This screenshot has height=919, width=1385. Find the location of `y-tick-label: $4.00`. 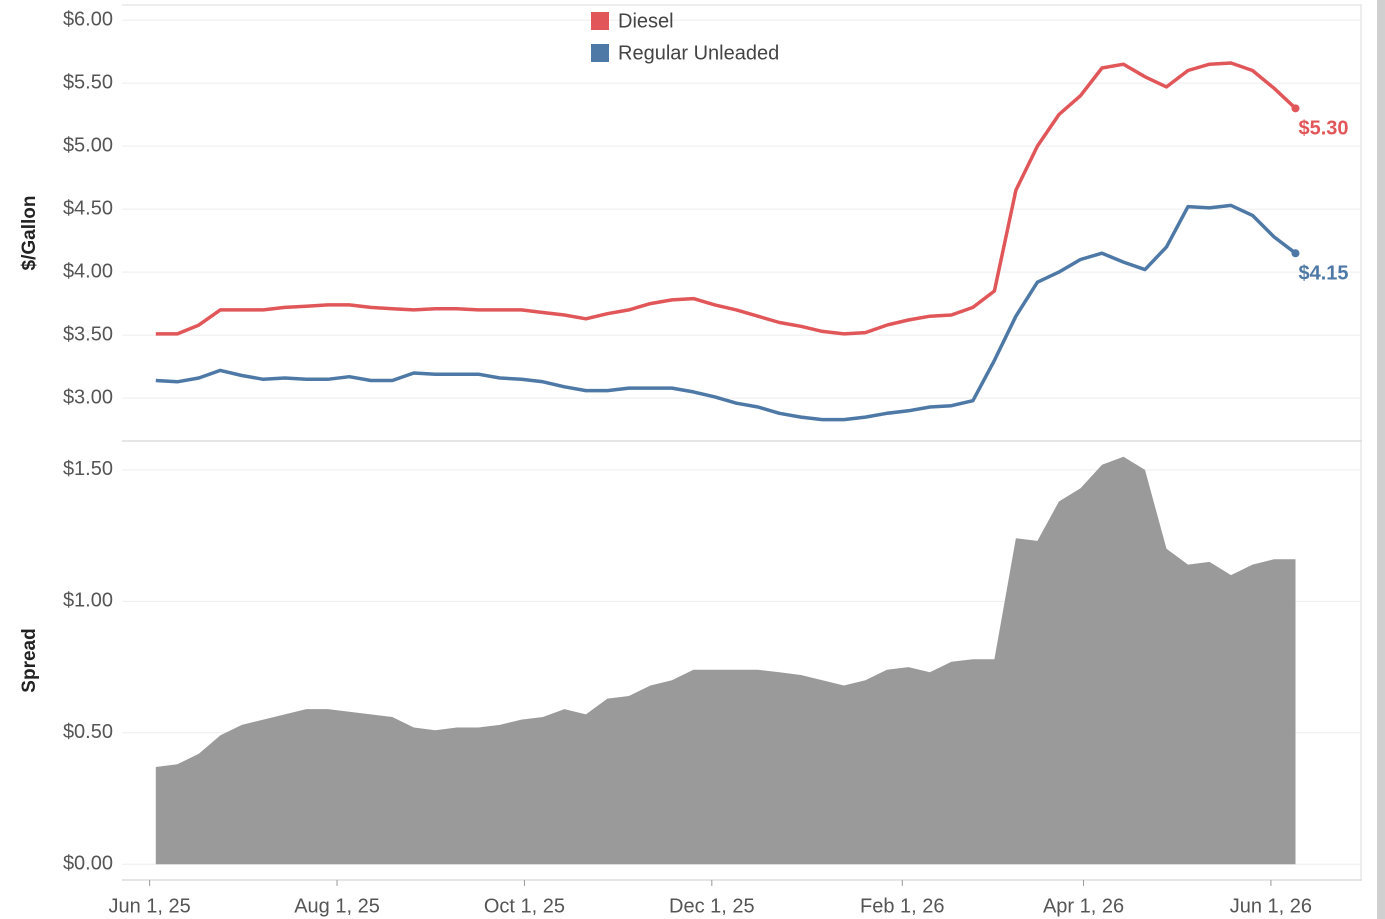

y-tick-label: $4.00 is located at coordinates (88, 271).